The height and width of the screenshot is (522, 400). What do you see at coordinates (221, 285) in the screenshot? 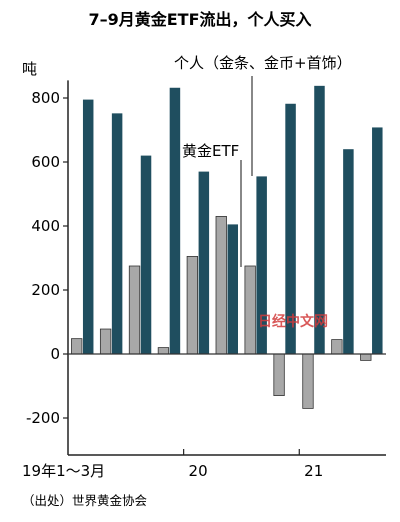
I see `etf-bar-20Q2` at bounding box center [221, 285].